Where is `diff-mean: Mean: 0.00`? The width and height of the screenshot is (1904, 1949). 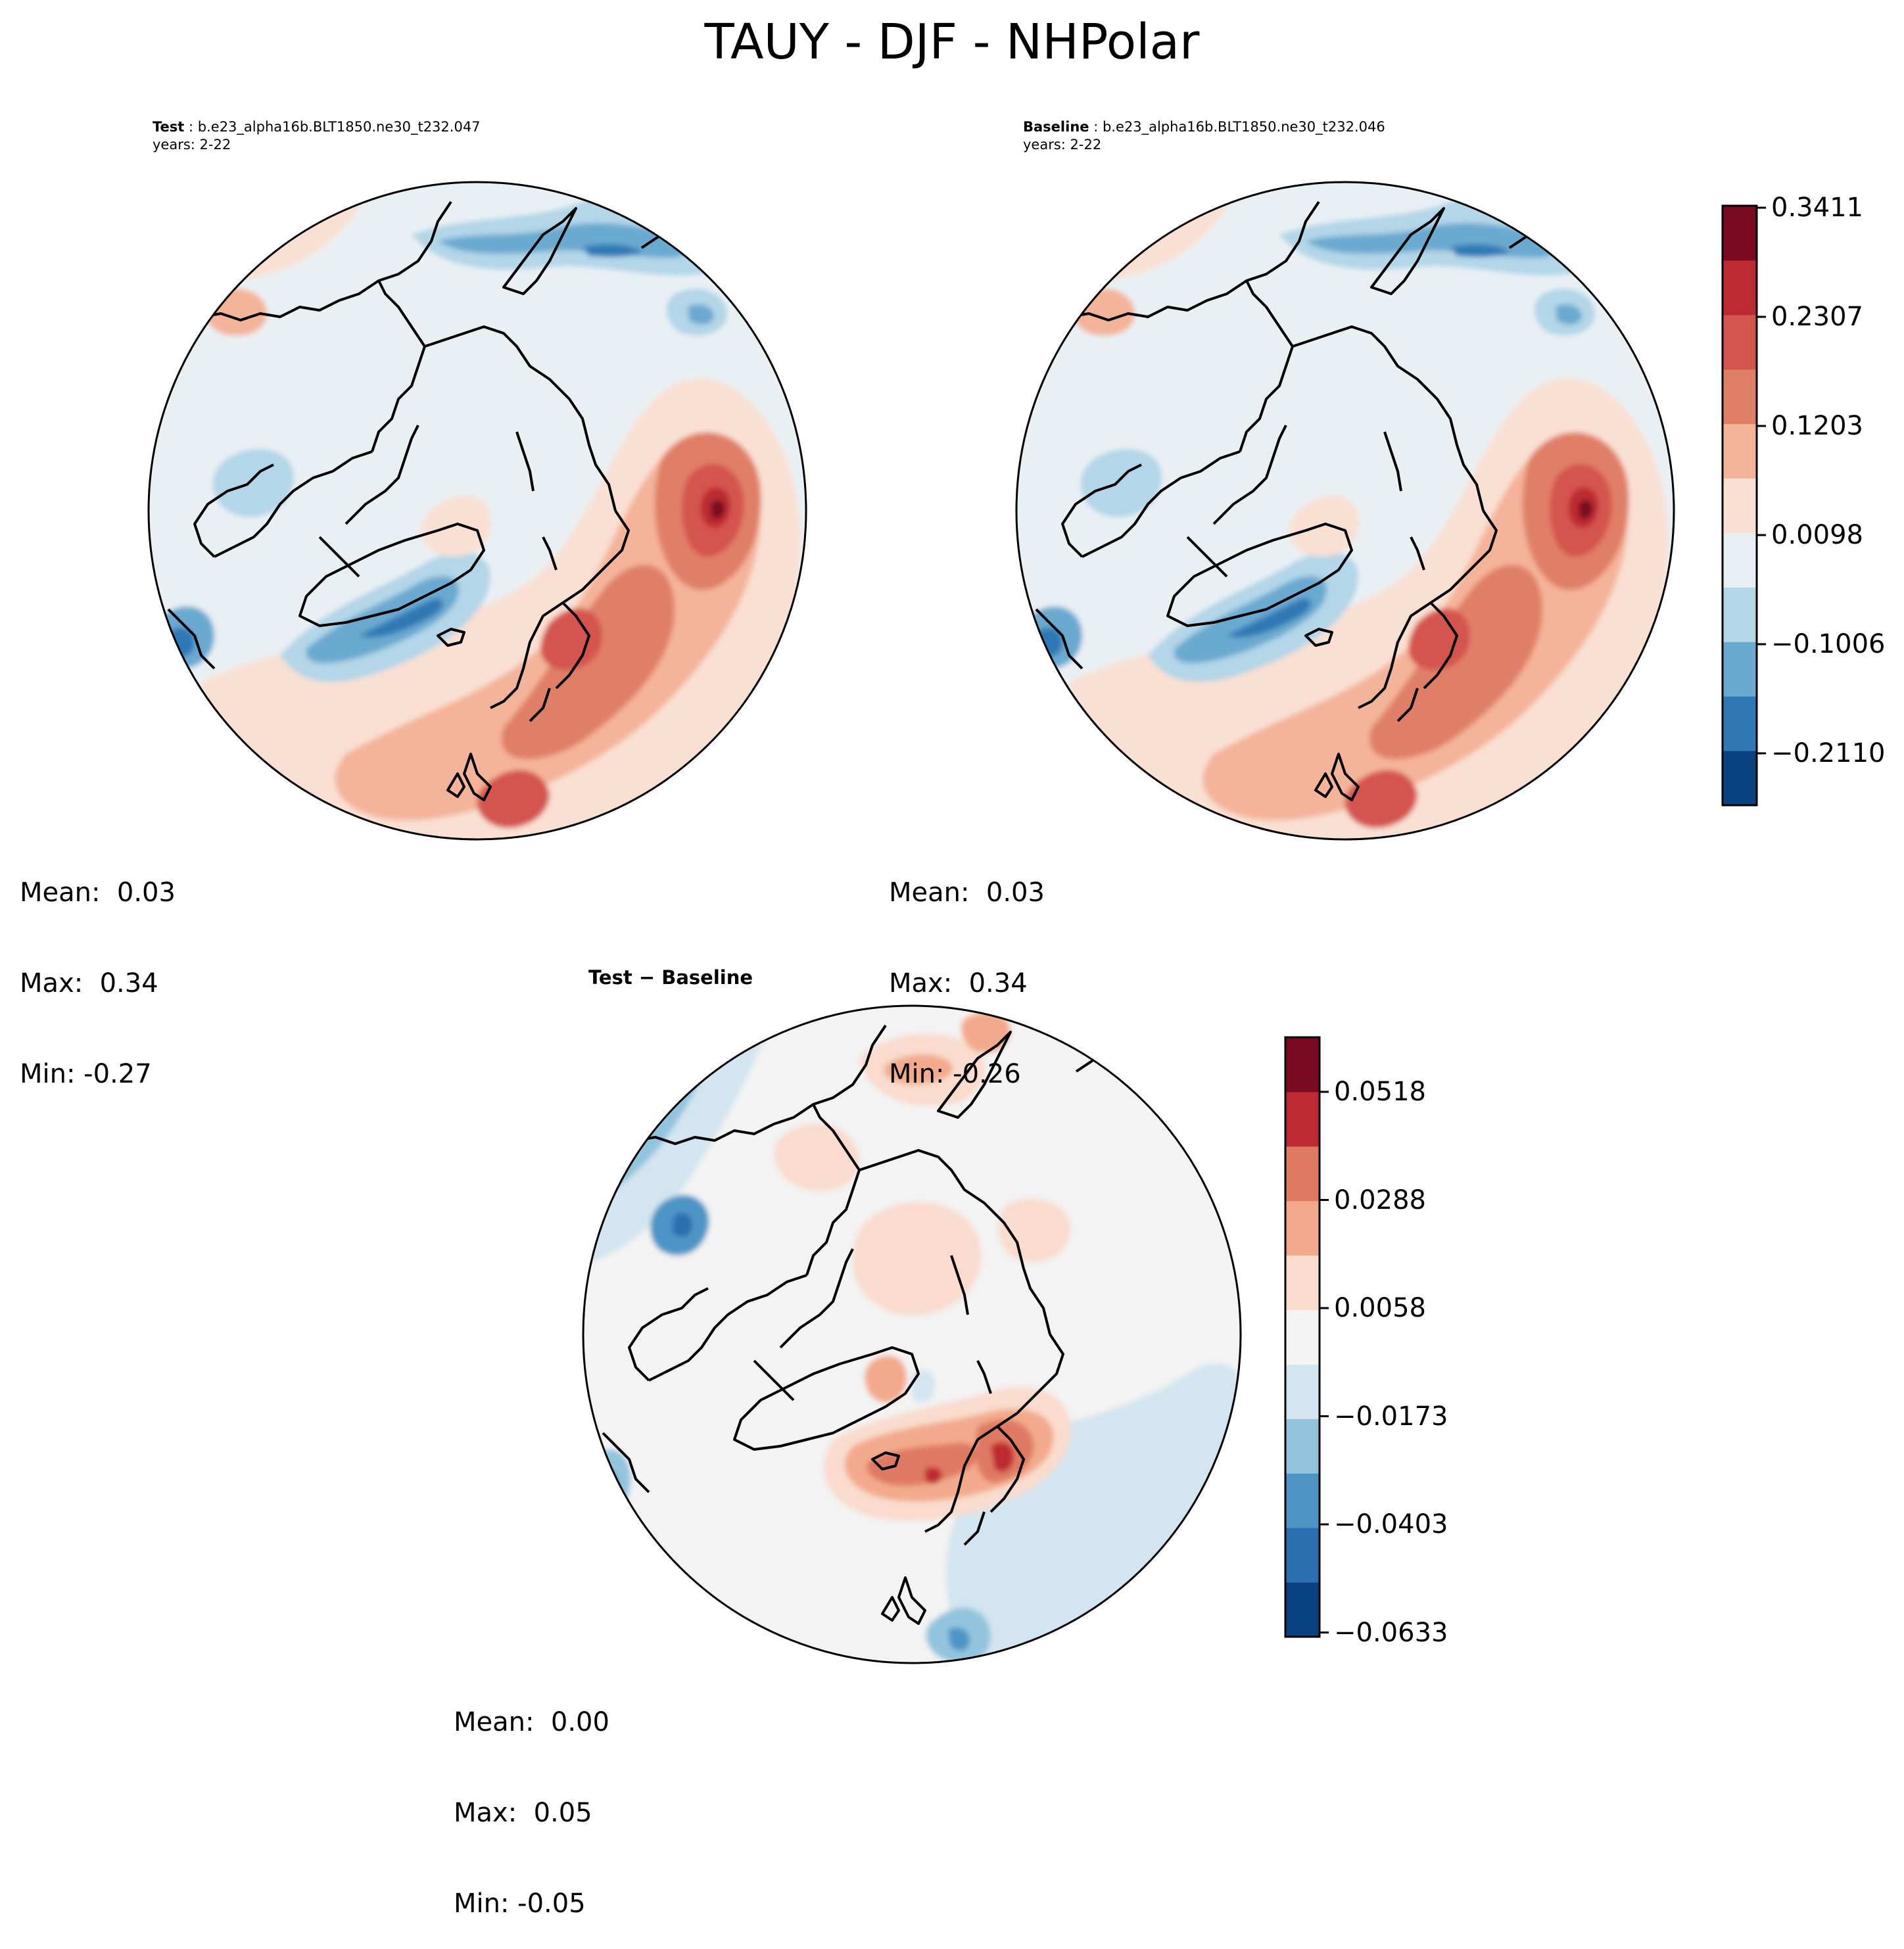 diff-mean: Mean: 0.00 is located at coordinates (531, 1722).